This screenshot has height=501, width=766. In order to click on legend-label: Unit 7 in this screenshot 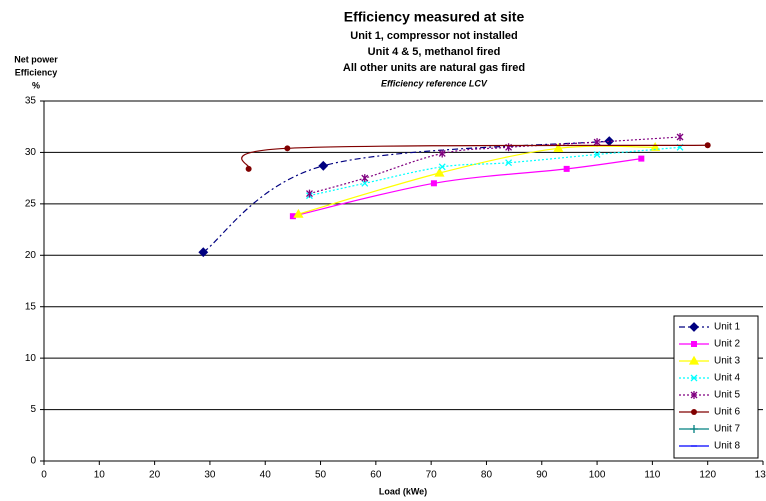, I will do `click(727, 429)`.